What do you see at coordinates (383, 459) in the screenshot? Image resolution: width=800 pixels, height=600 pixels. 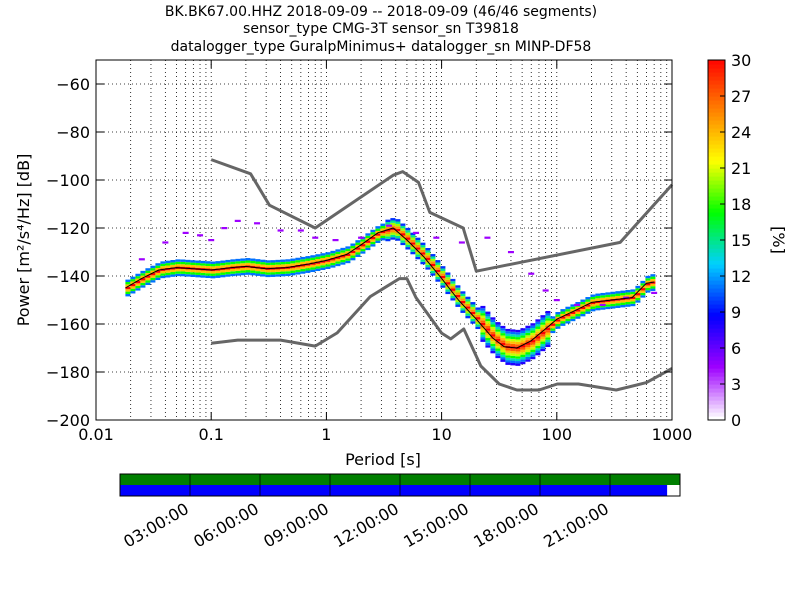 I see `x-axis-label: Period [s]` at bounding box center [383, 459].